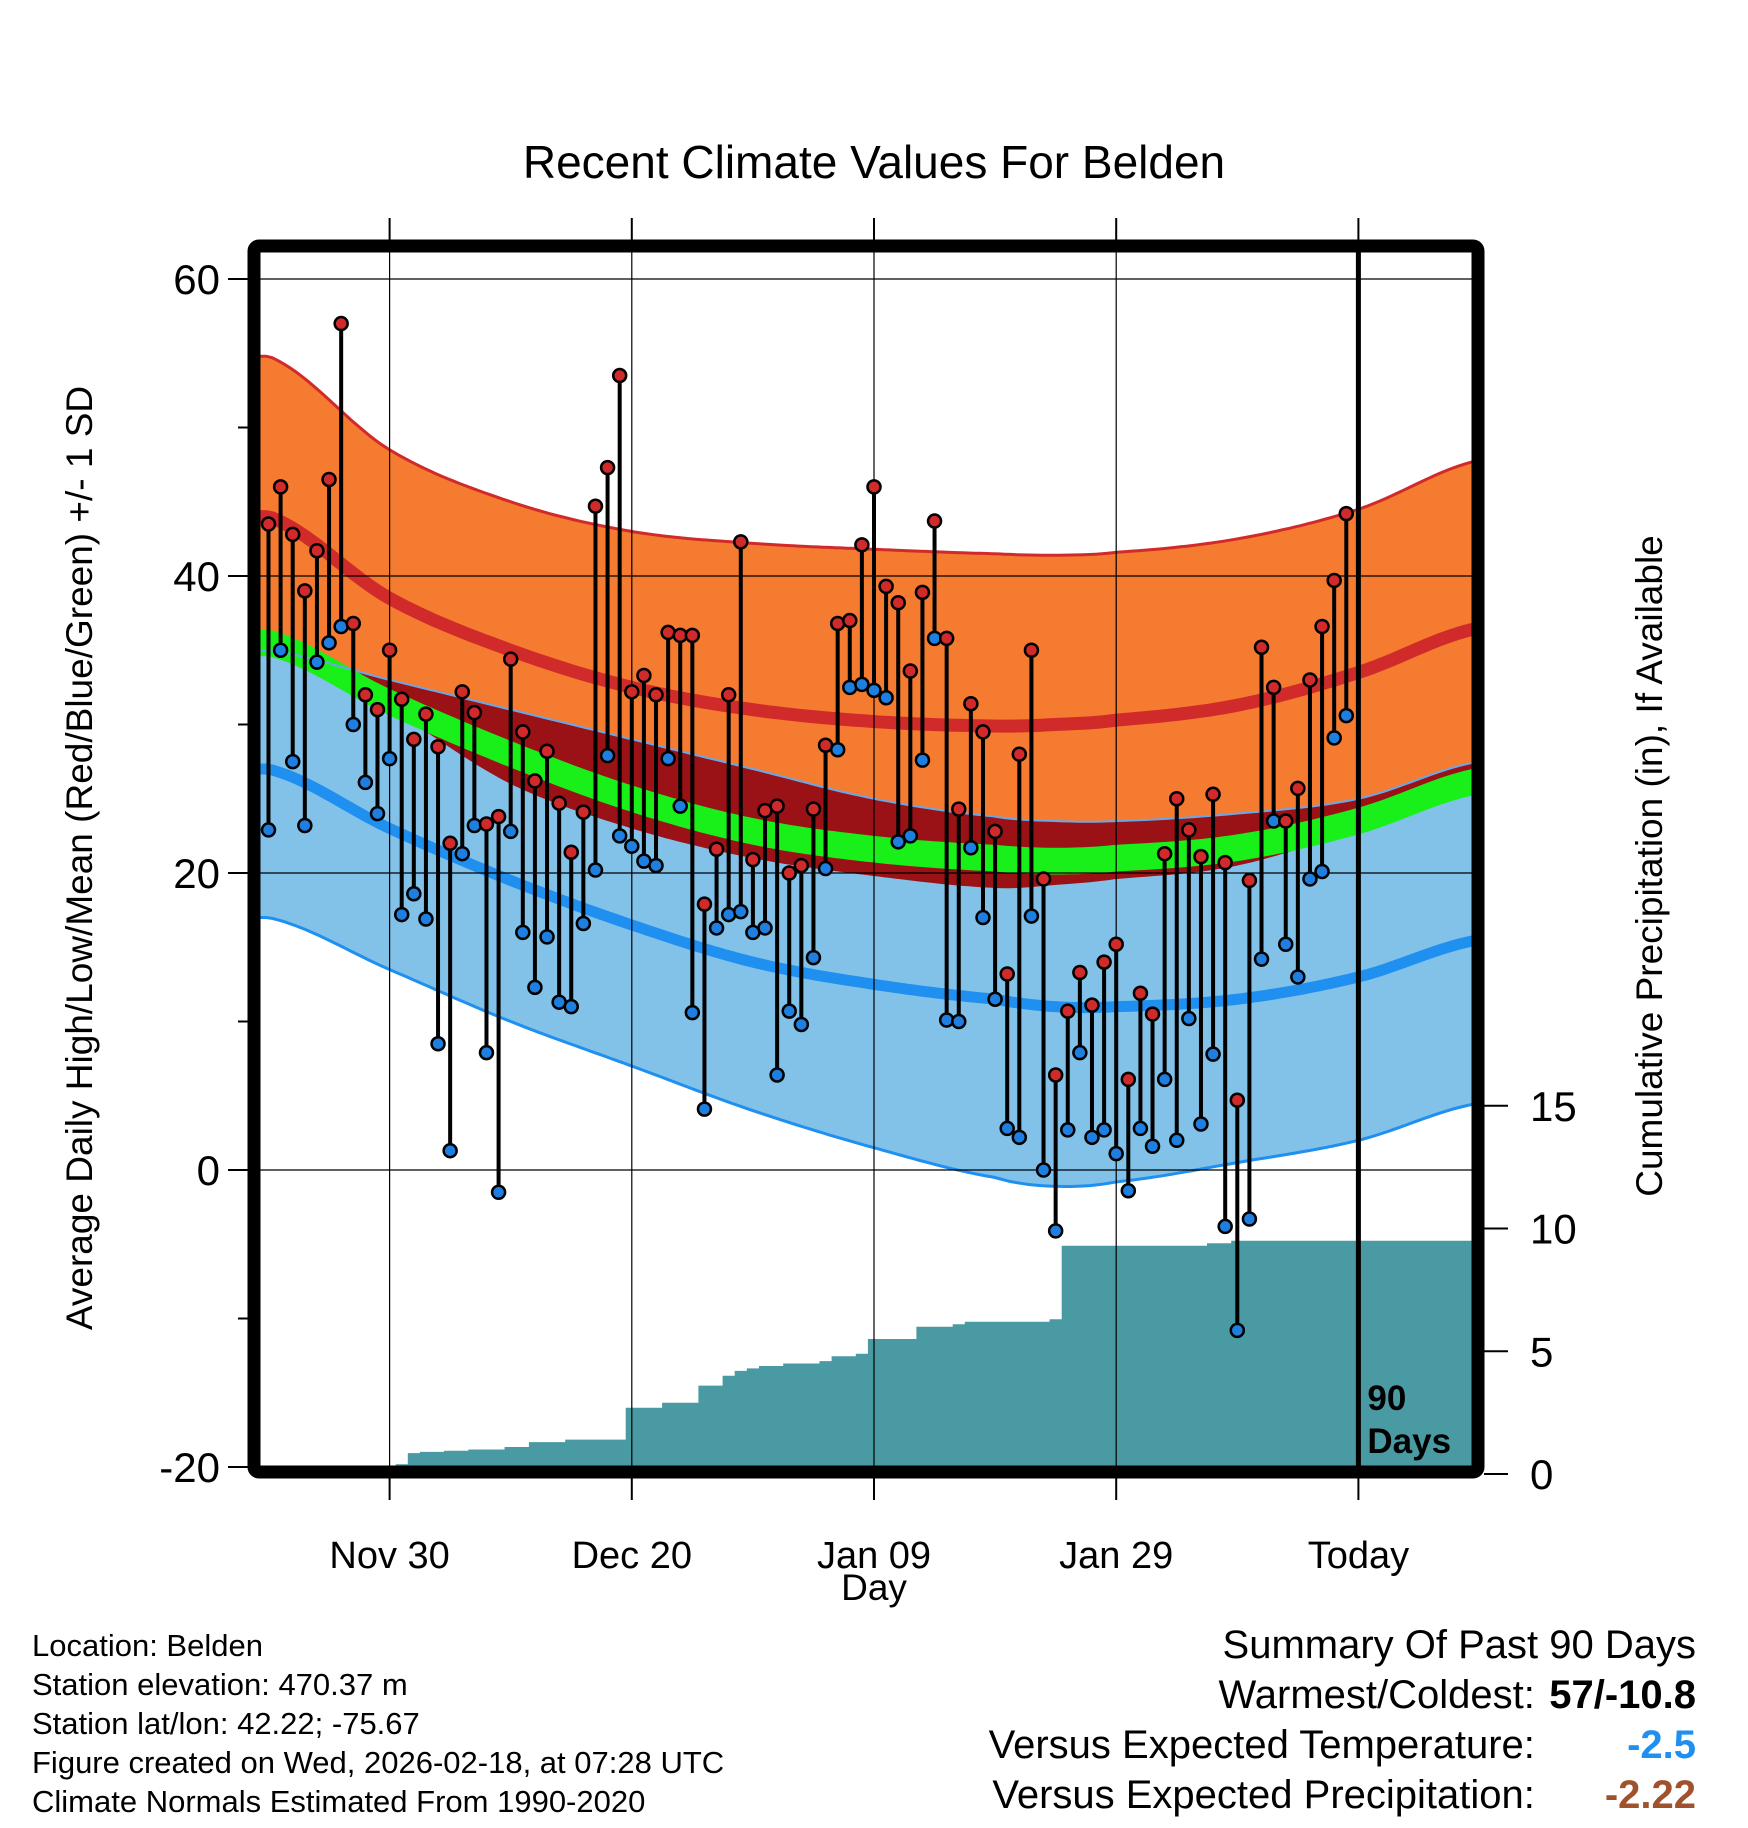 This screenshot has height=1828, width=1748. What do you see at coordinates (1459, 1645) in the screenshot?
I see `summary-title: Summary Of Past 90 Days` at bounding box center [1459, 1645].